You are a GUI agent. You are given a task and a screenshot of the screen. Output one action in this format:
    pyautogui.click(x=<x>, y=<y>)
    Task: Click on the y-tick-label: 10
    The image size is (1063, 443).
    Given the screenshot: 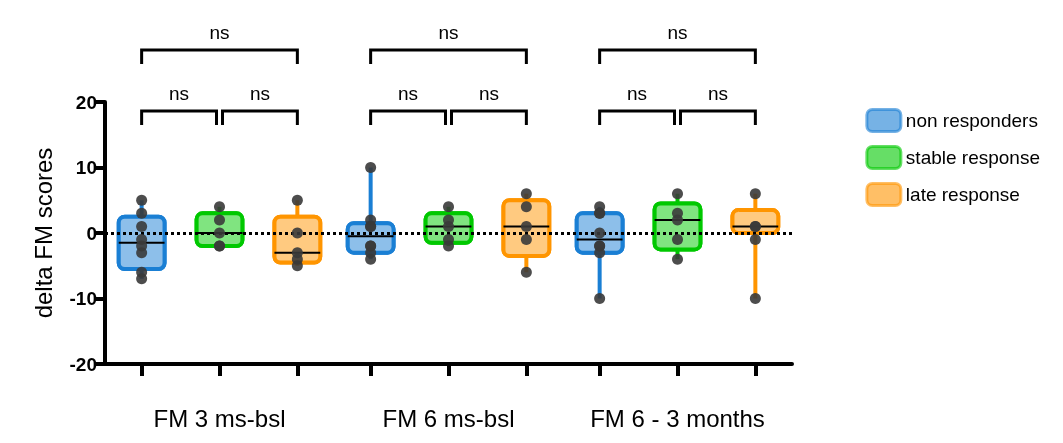 What is the action you would take?
    pyautogui.click(x=86, y=167)
    